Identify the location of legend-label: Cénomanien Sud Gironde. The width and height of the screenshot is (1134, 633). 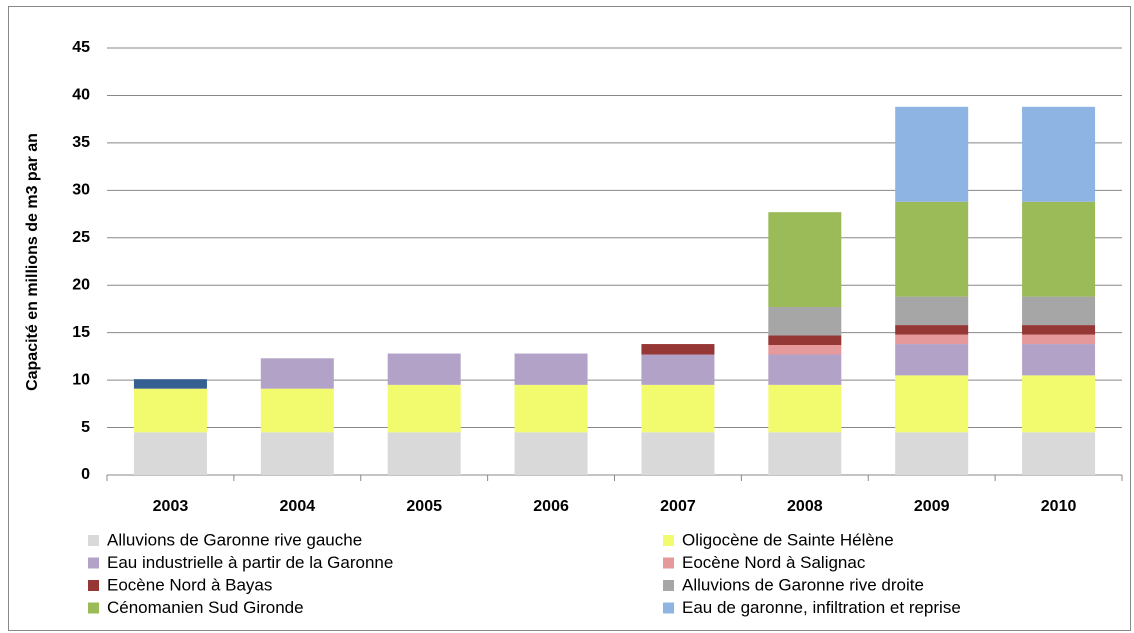
(205, 607).